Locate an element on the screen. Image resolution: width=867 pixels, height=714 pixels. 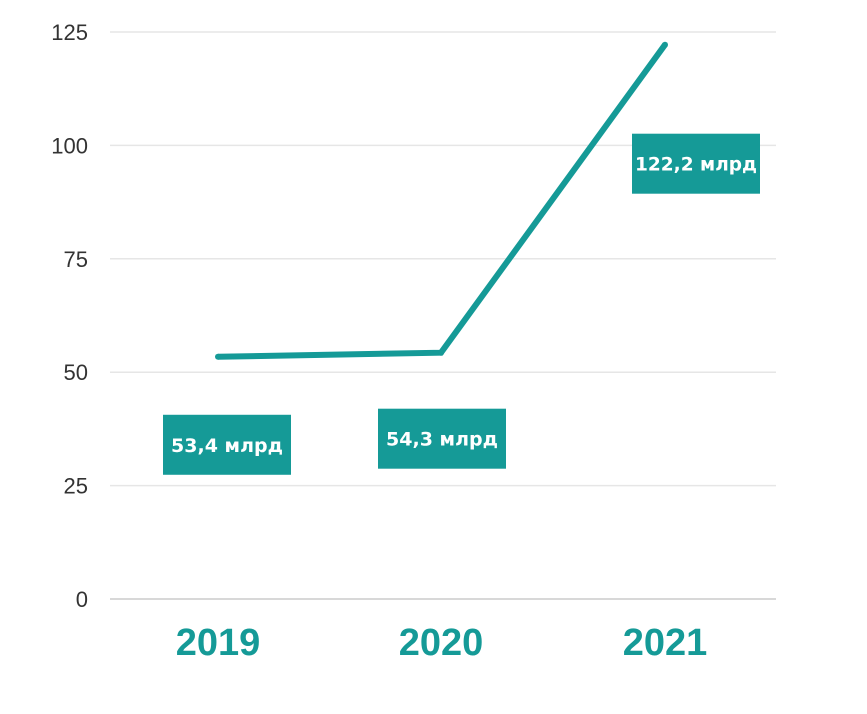
data-label-2021: 122,2 млрд is located at coordinates (696, 163).